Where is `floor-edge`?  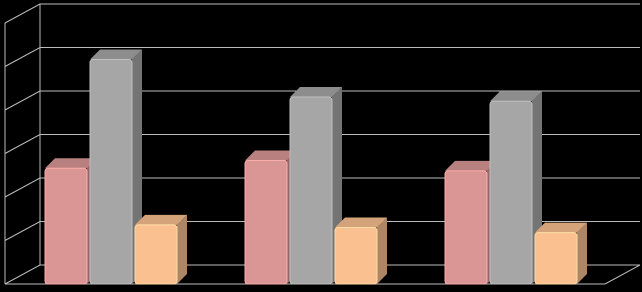 floor-edge is located at coordinates (622, 274).